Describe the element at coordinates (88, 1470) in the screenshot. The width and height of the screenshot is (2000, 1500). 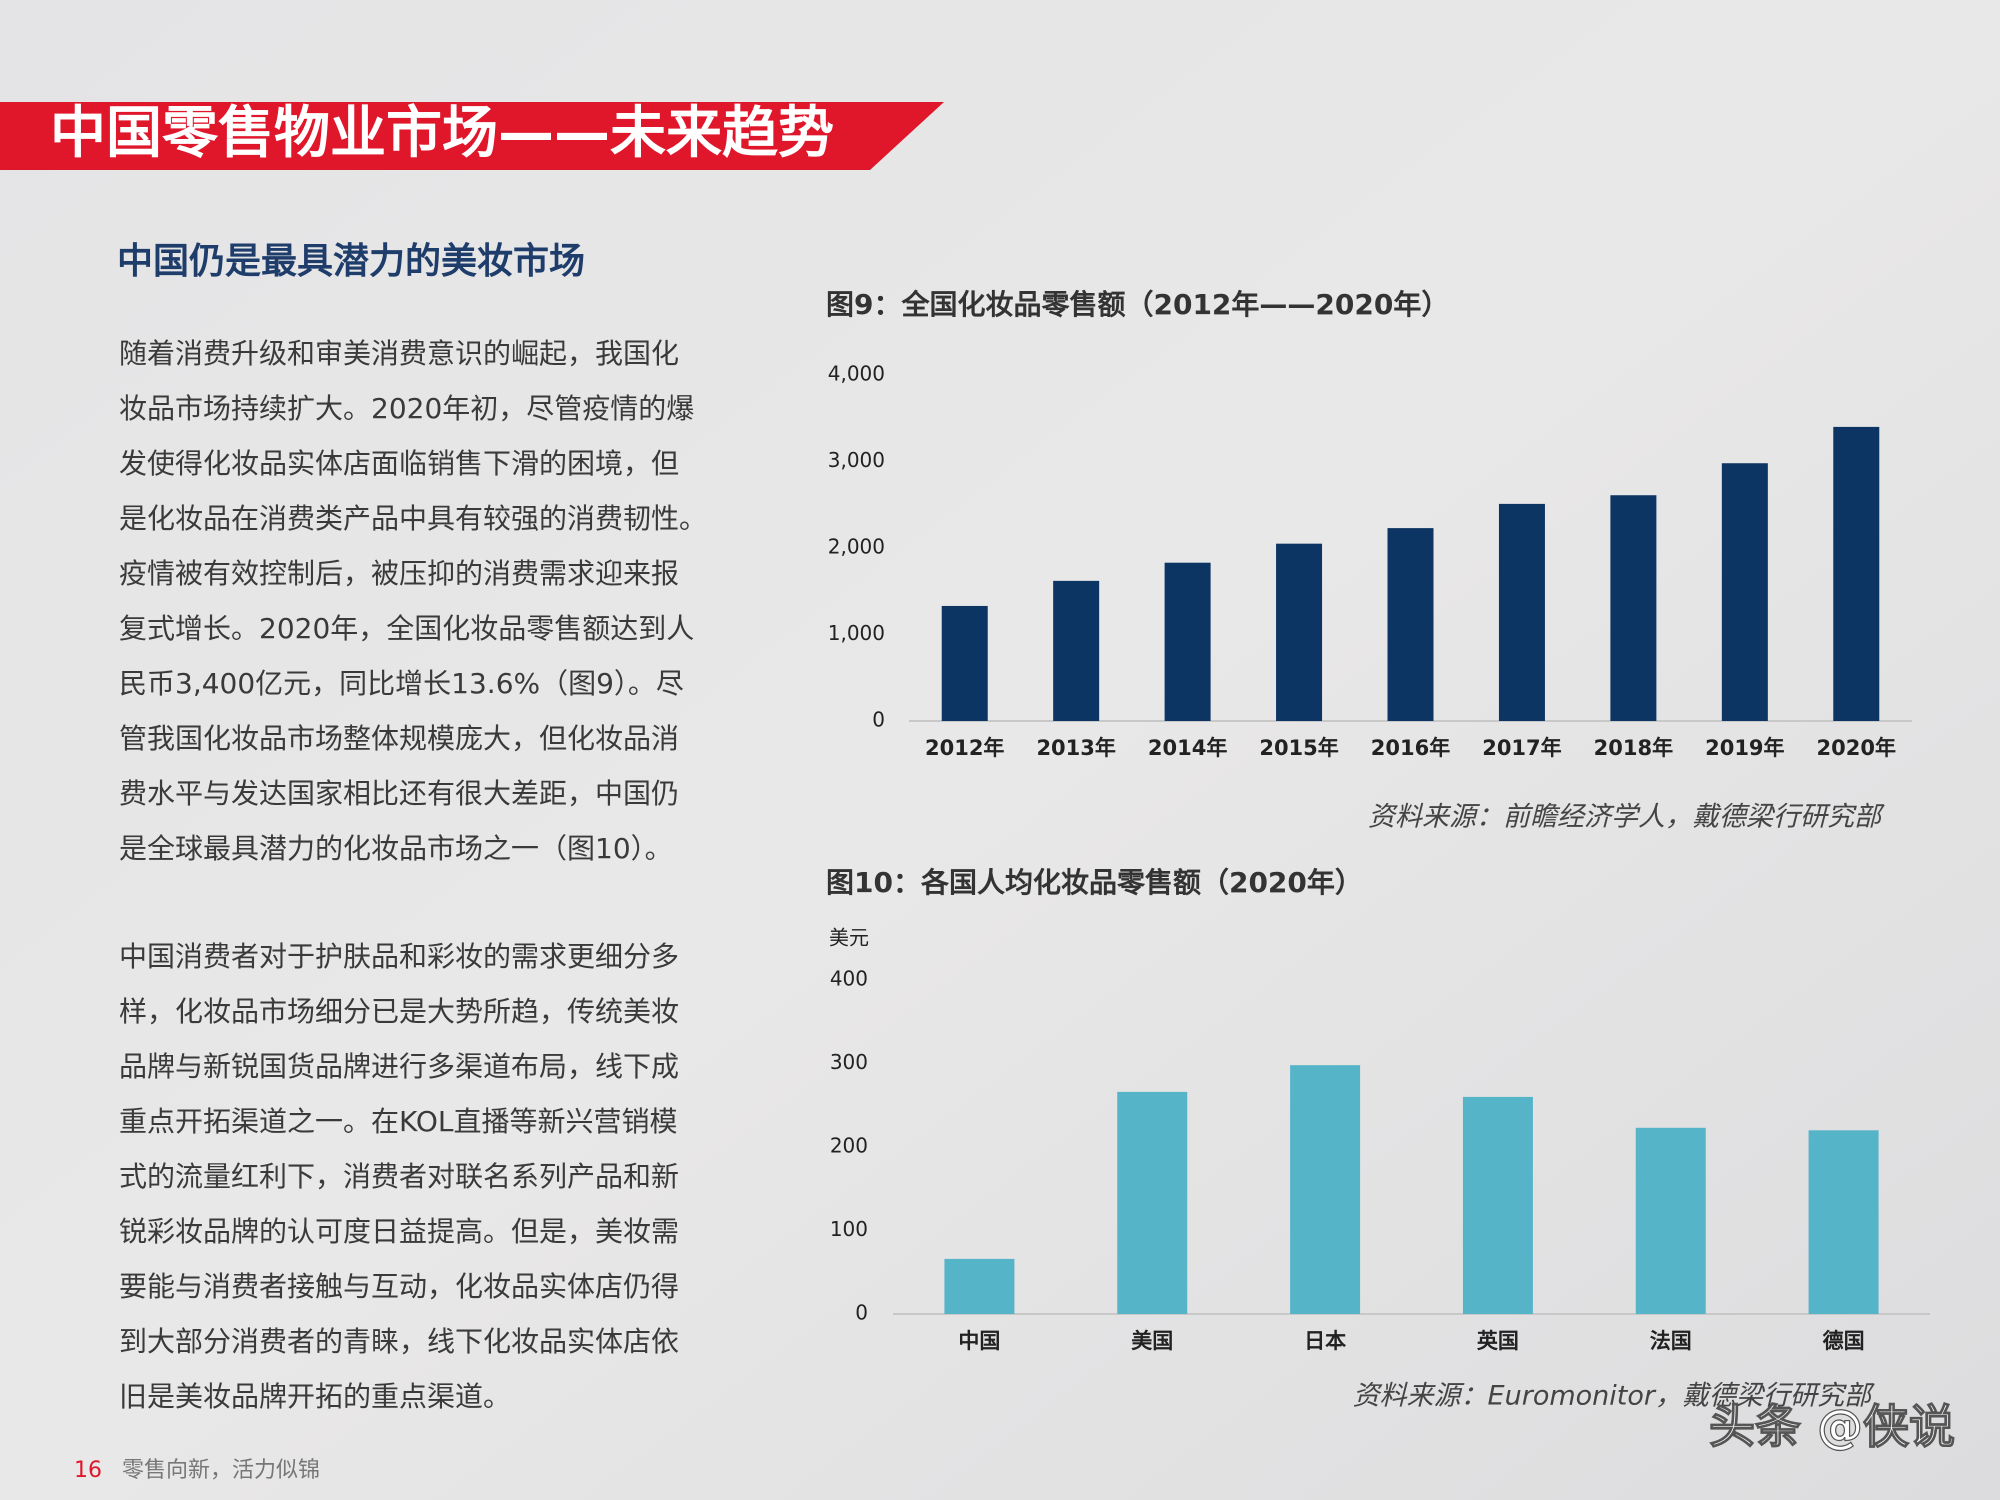
I see `page-number: 16` at that location.